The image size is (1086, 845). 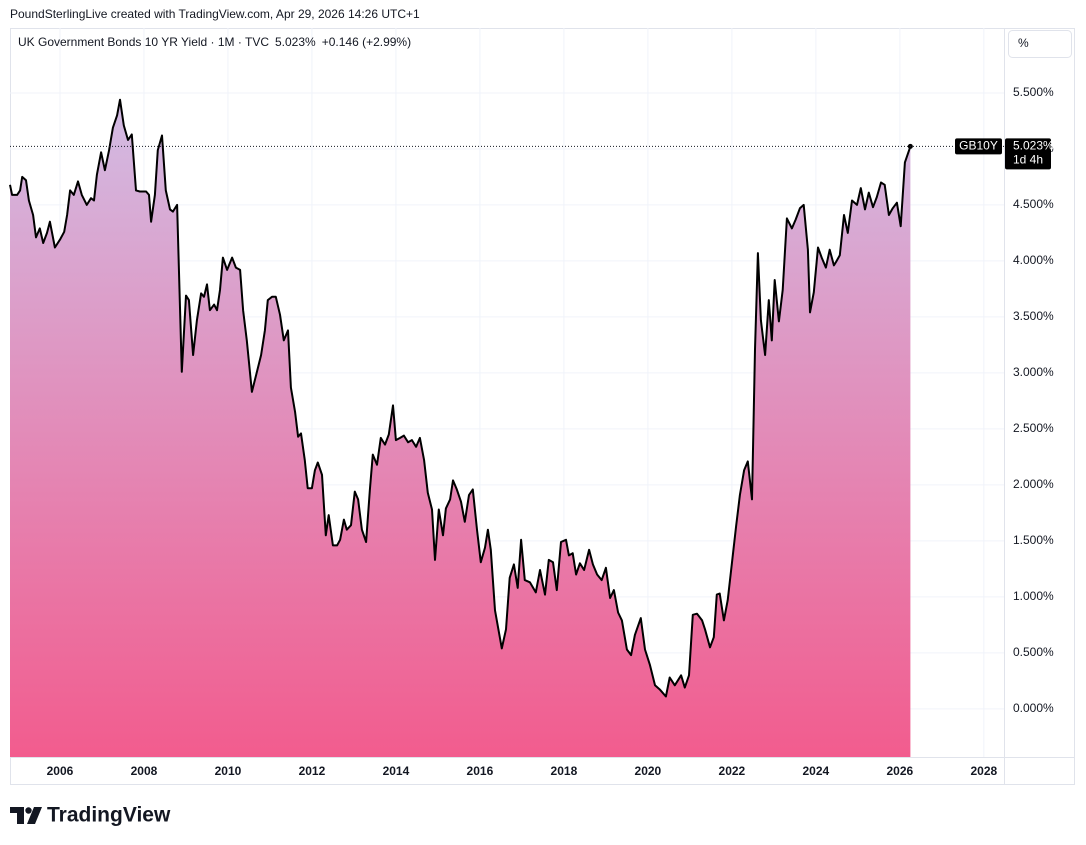 I want to click on unit-button, so click(x=1040, y=44).